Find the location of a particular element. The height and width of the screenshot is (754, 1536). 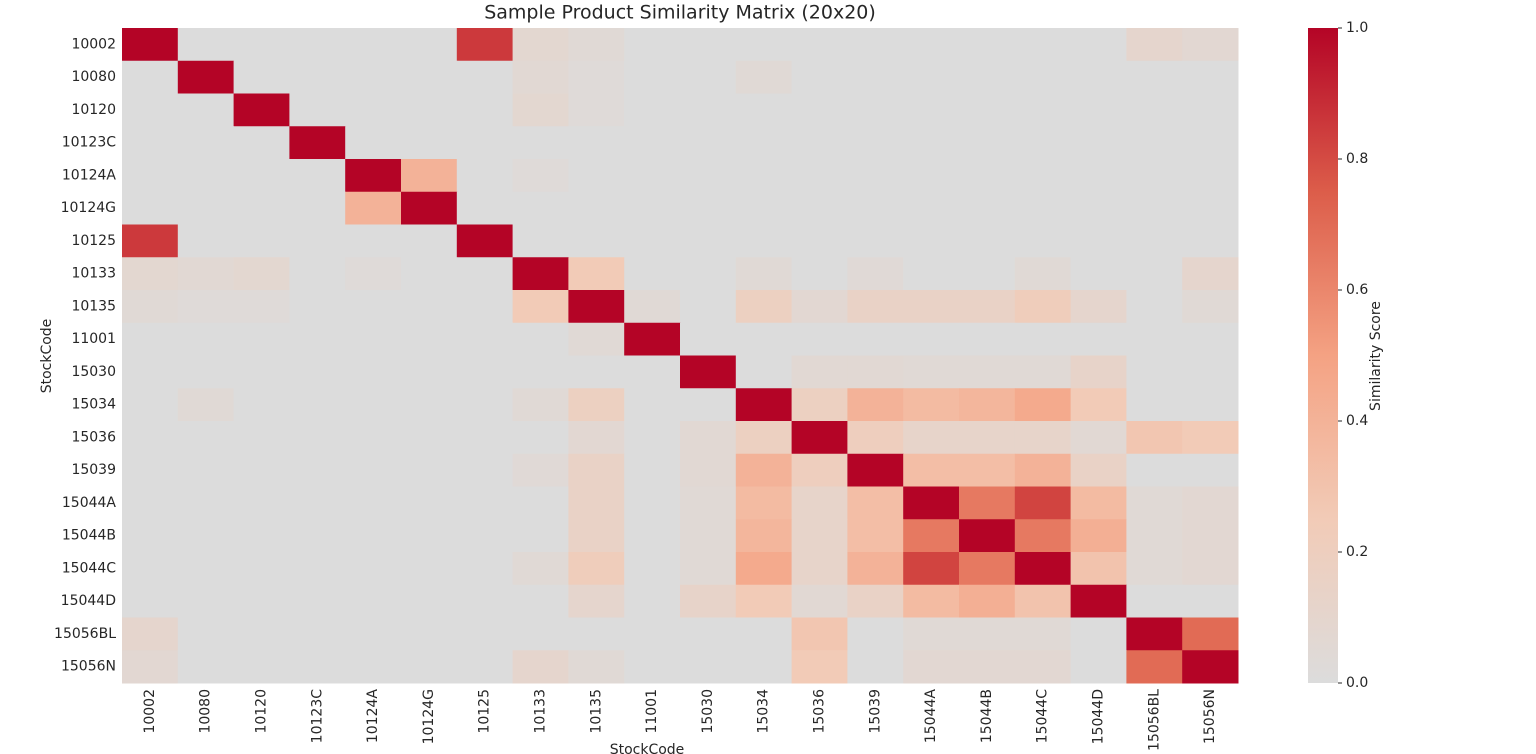

colorbar-tick-label: 0.0 is located at coordinates (1357, 683).